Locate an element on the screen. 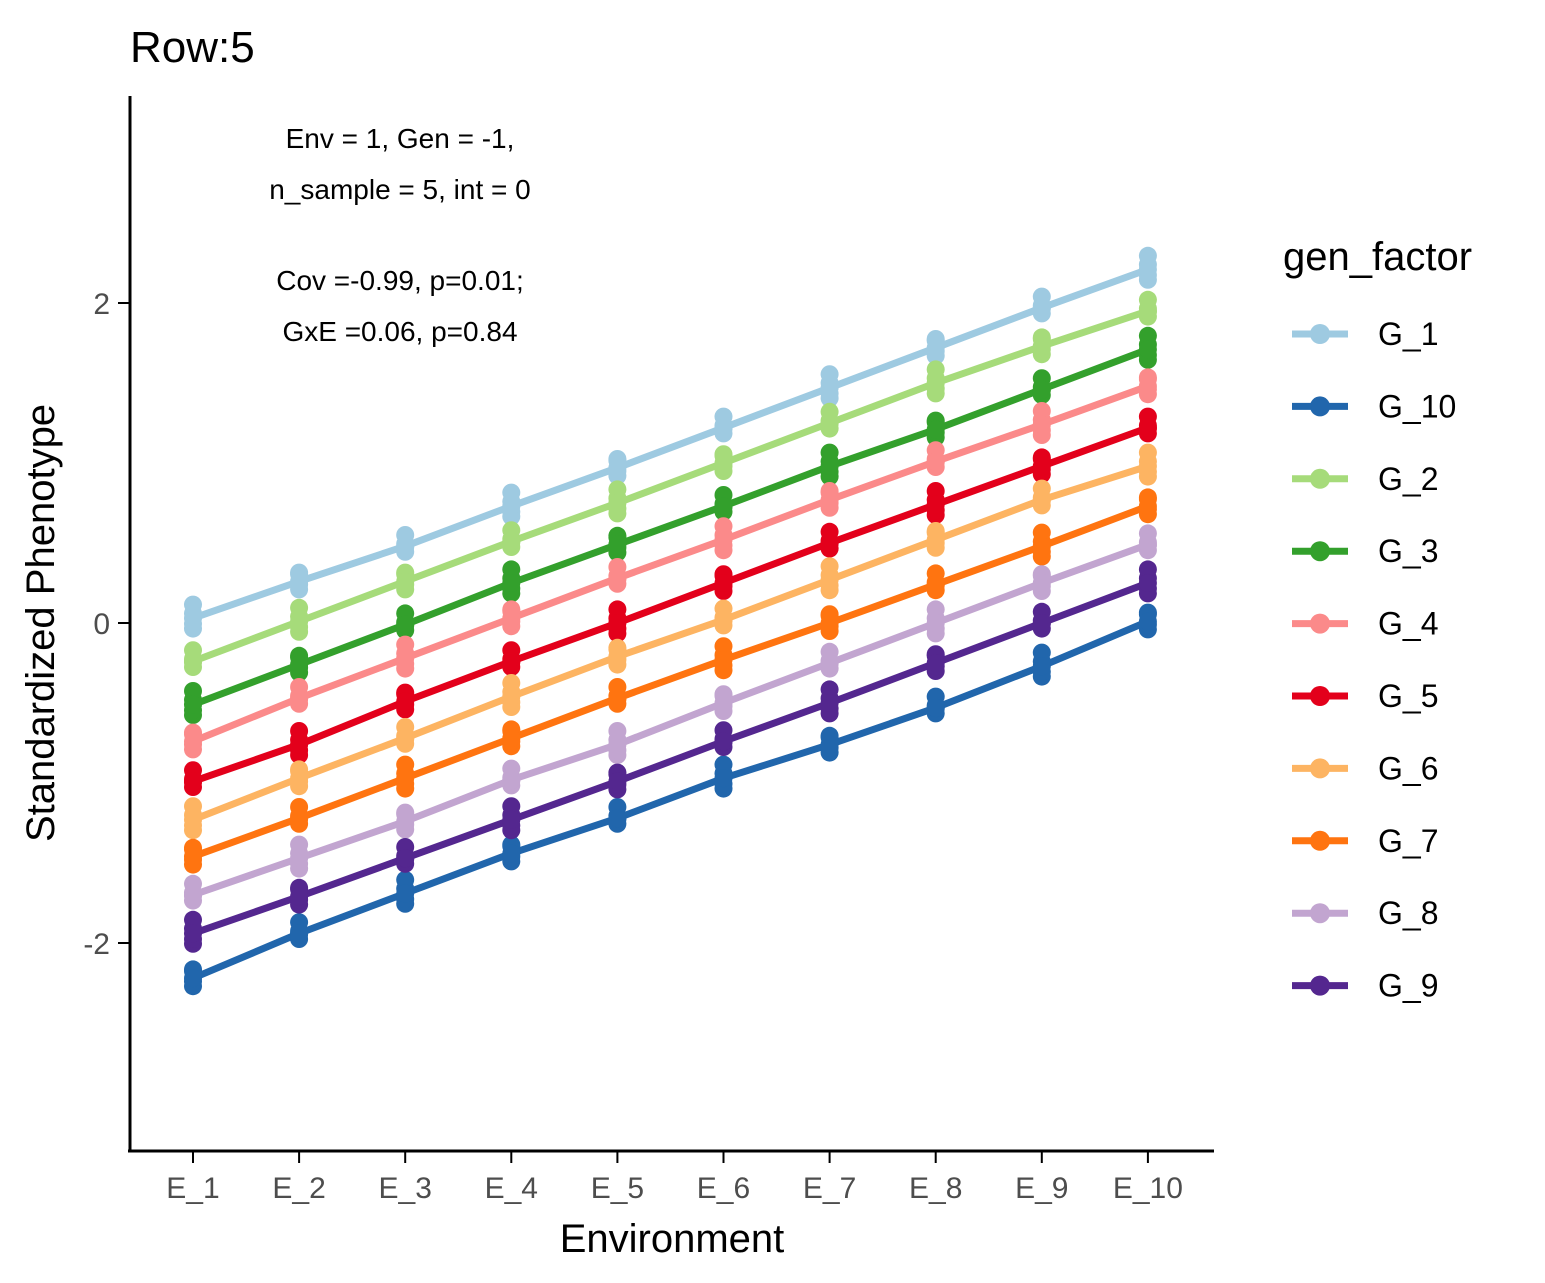 Image resolution: width=1545 pixels, height=1283 pixels. legend-item: G_10 is located at coordinates (1374, 406).